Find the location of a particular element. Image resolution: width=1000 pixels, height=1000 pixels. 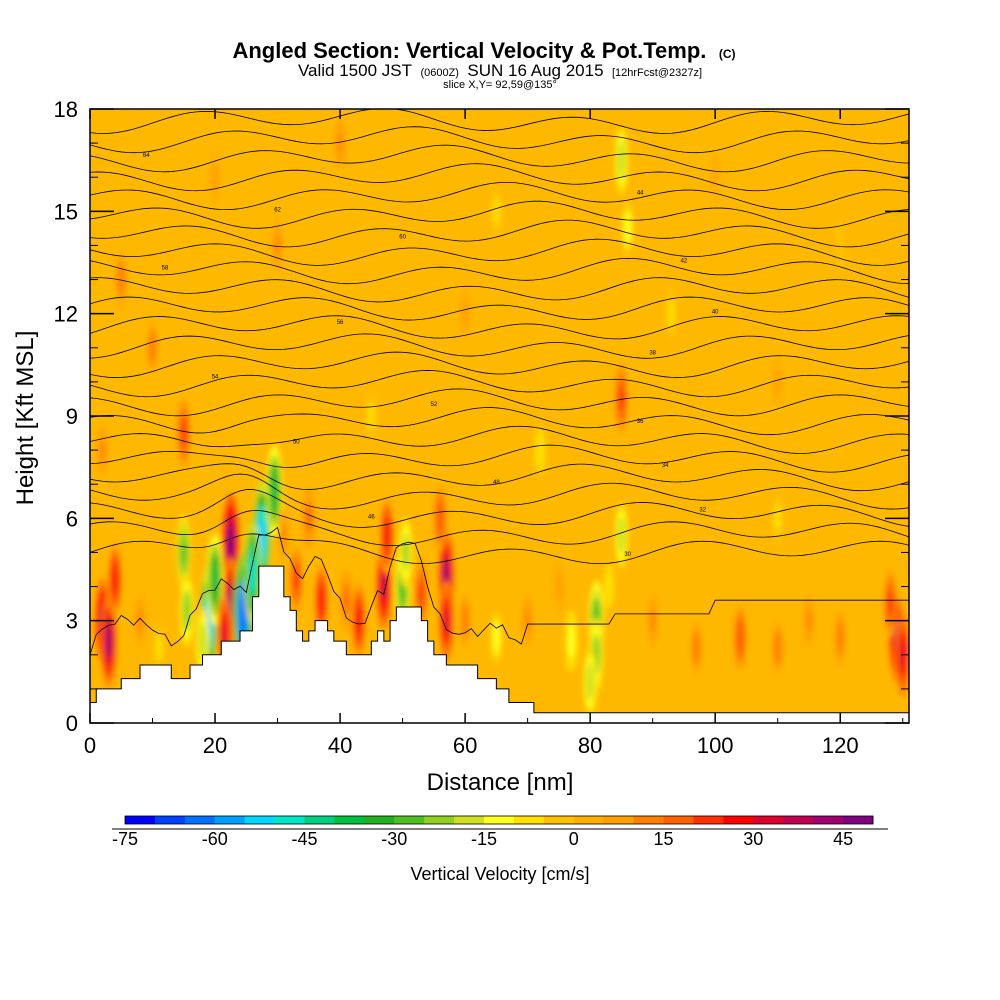

x-tick-label: 40 is located at coordinates (340, 745).